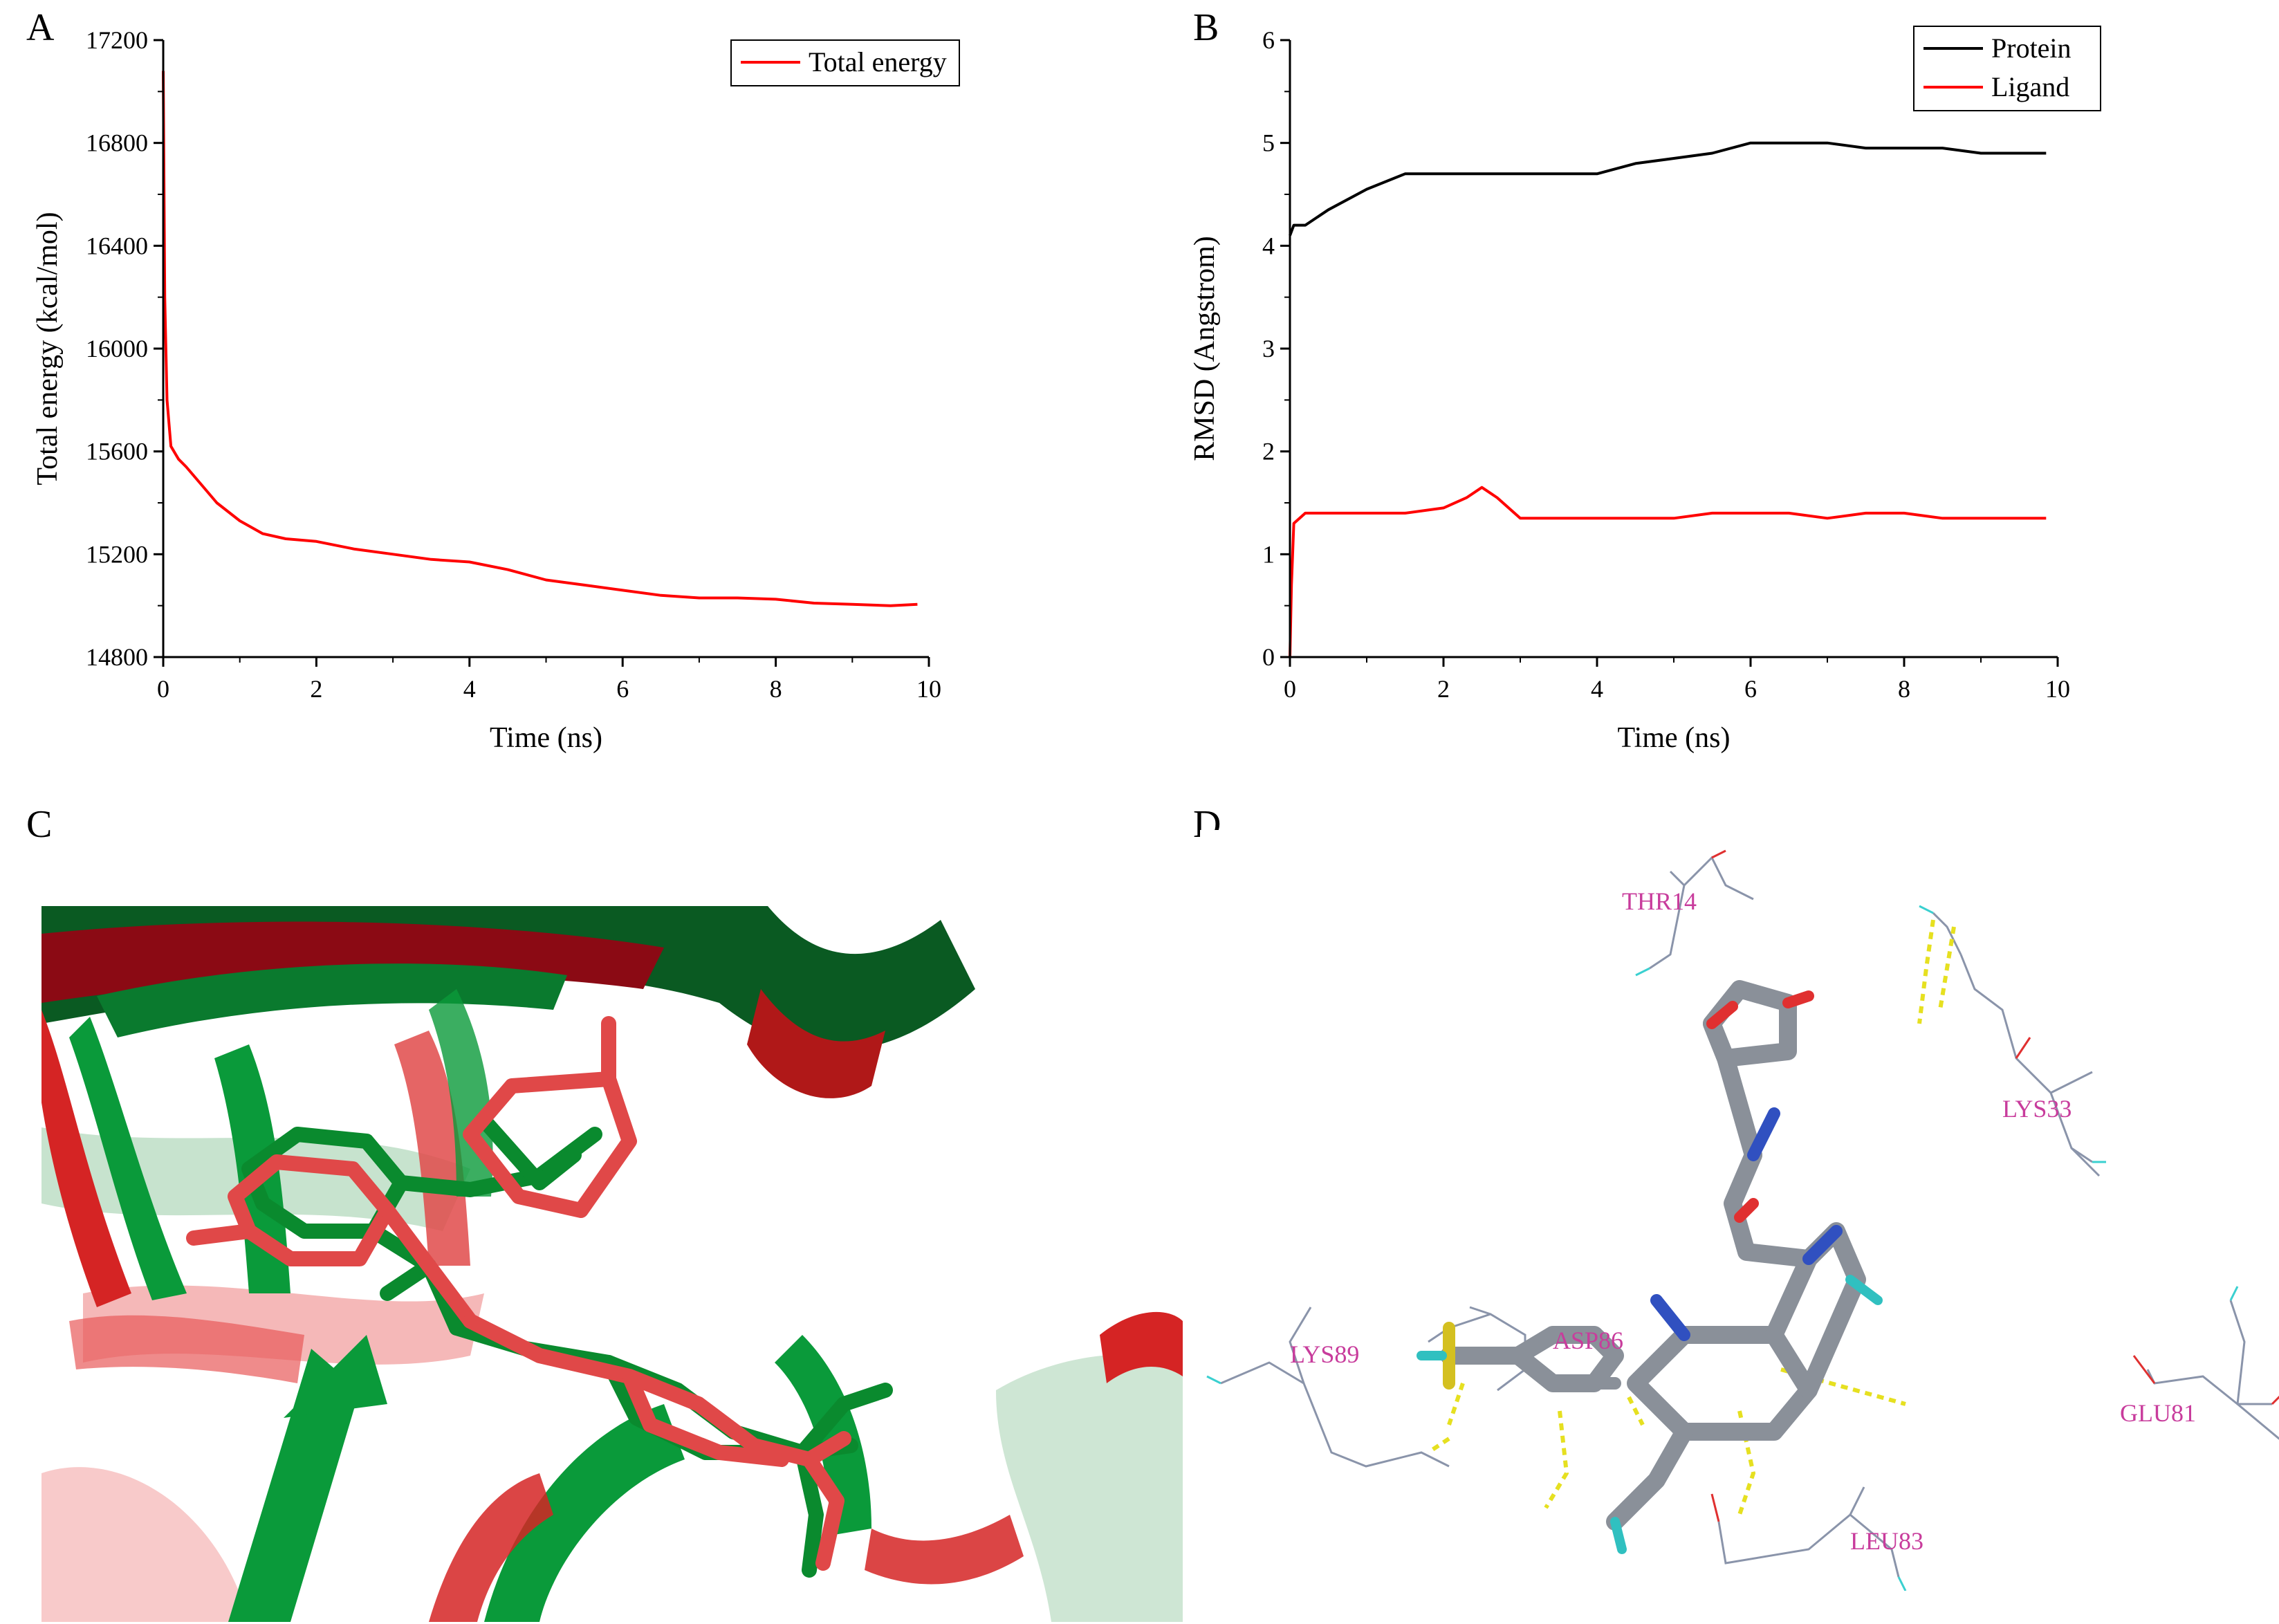 This screenshot has height=1624, width=2279. I want to click on y-tick-label: 15200, so click(117, 554).